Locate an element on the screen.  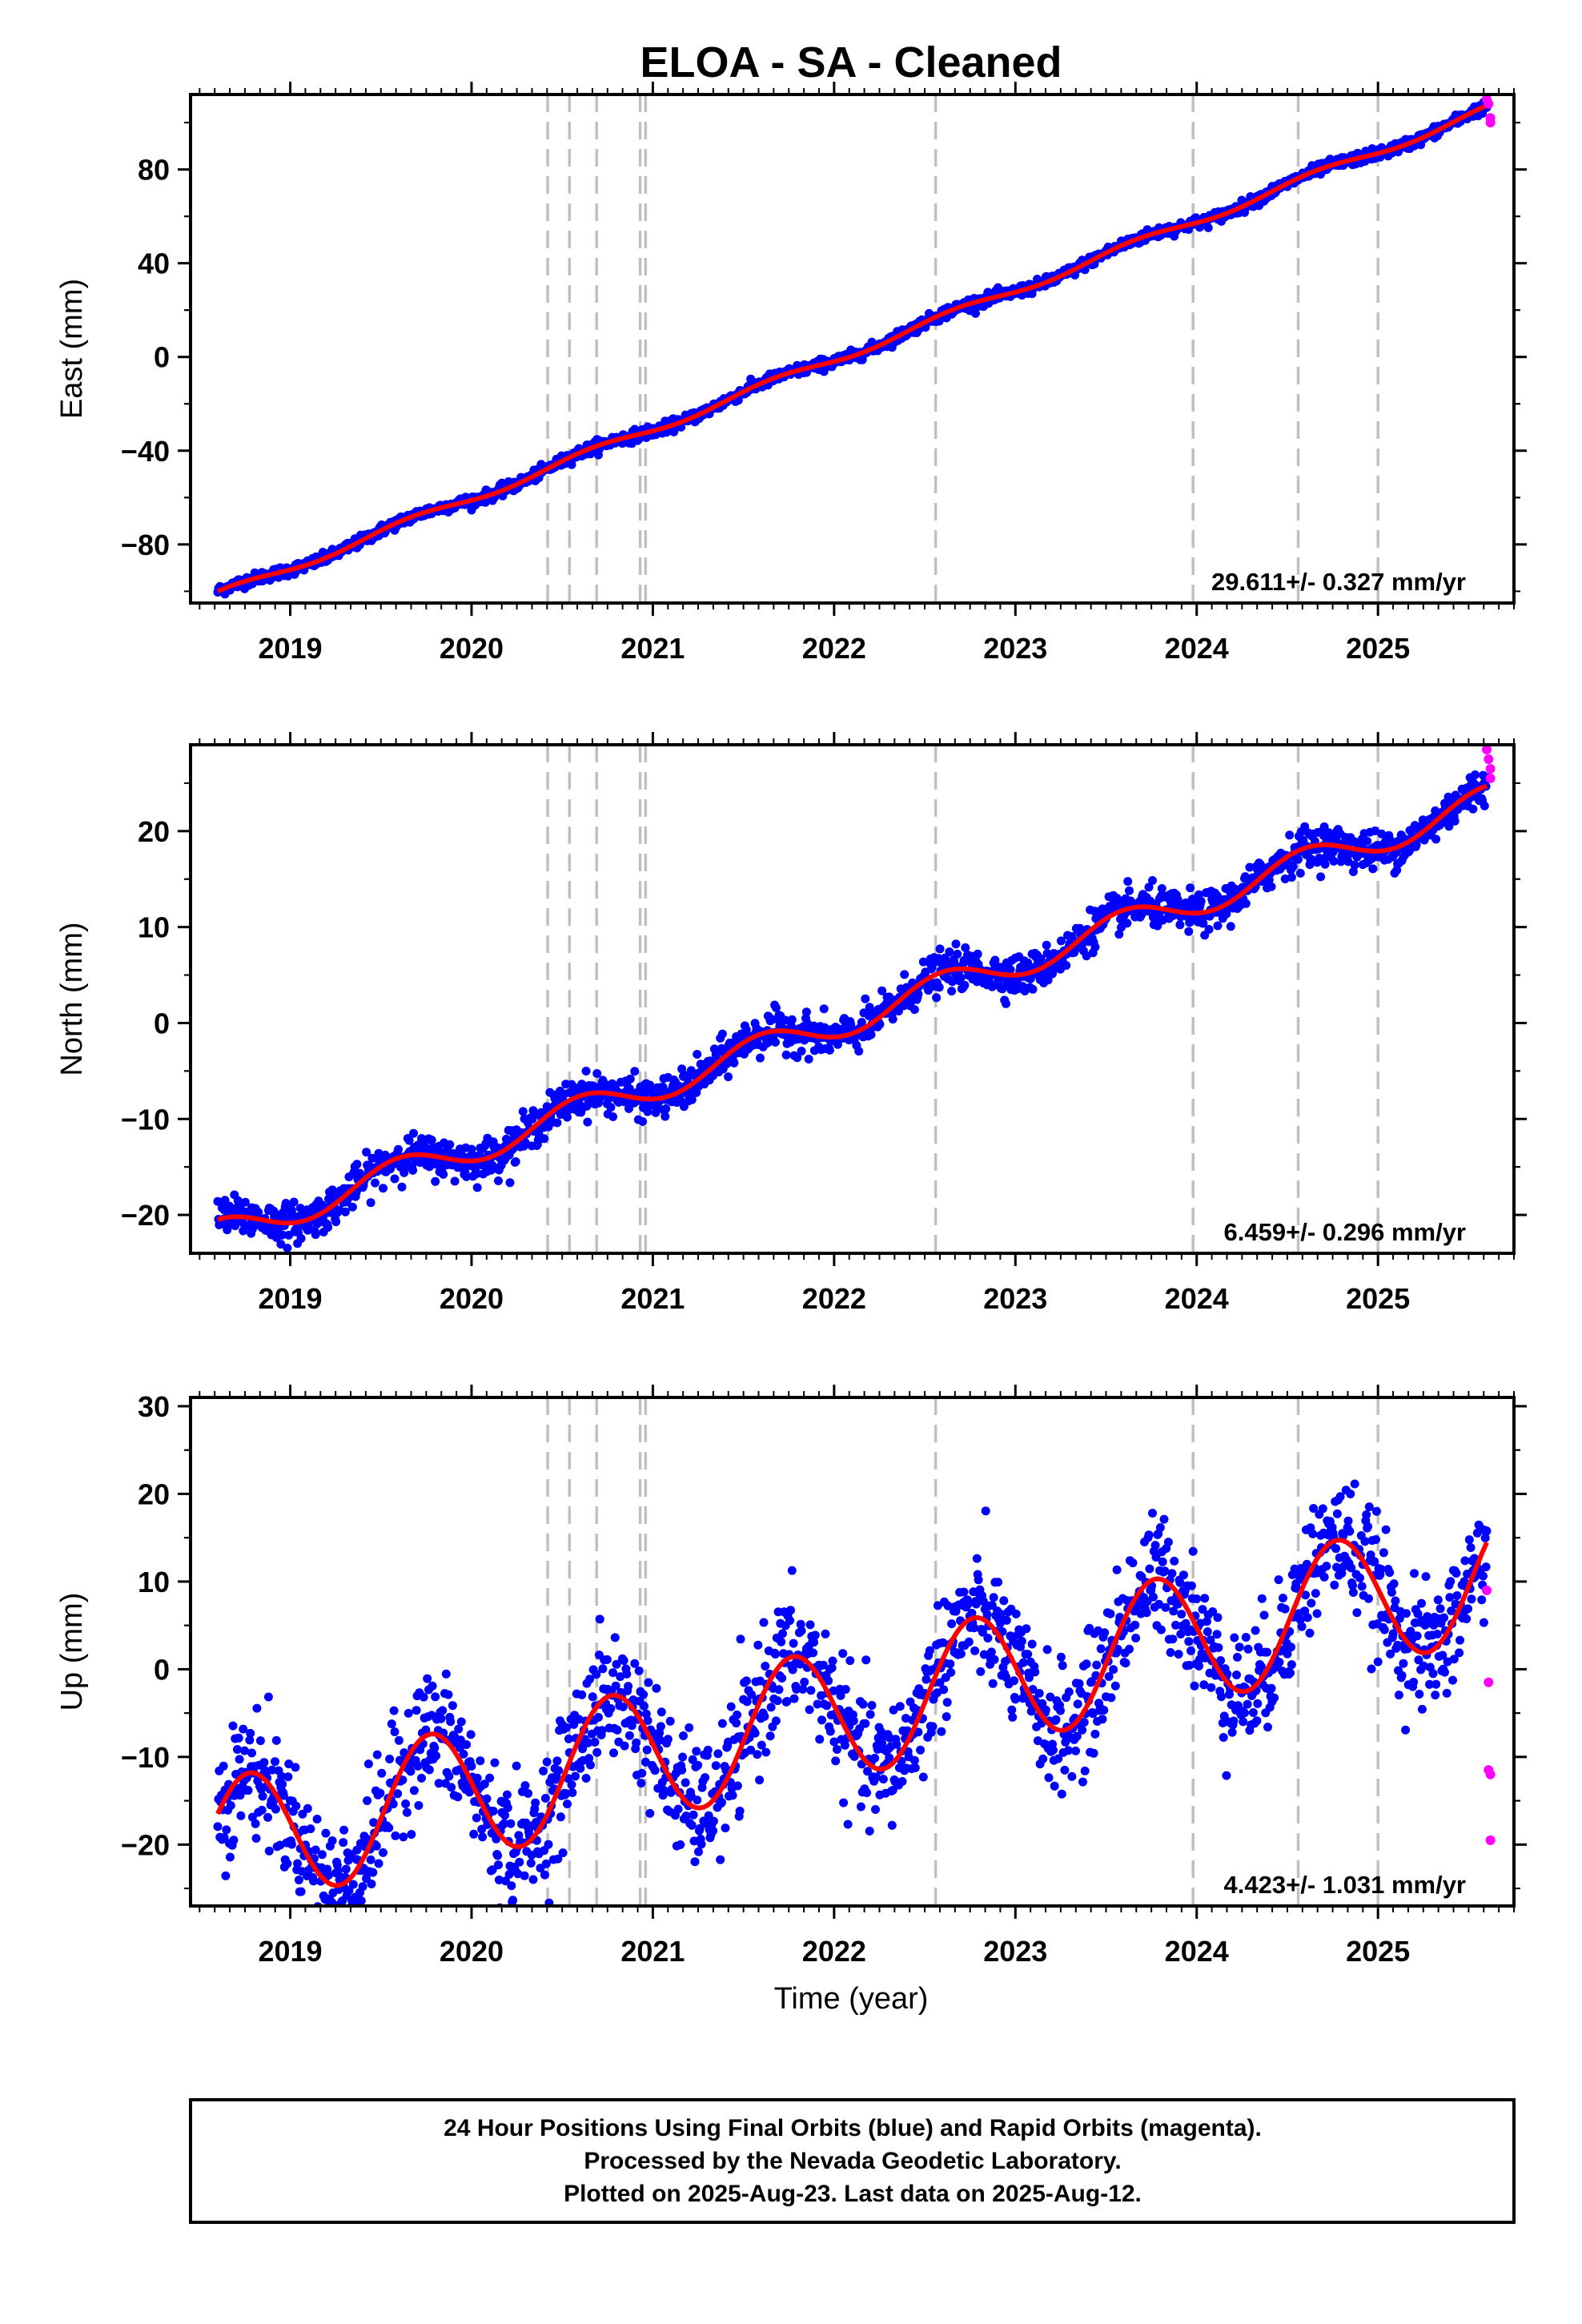
north-x-tick-label: 2020 is located at coordinates (472, 1298).